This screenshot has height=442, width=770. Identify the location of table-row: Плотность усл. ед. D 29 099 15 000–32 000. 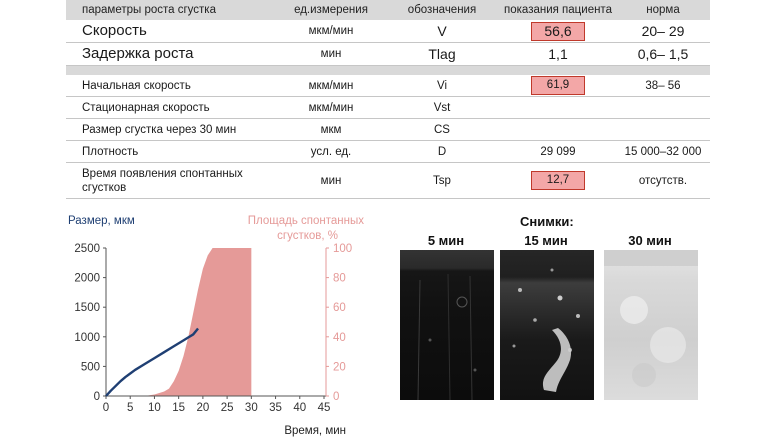
(388, 152).